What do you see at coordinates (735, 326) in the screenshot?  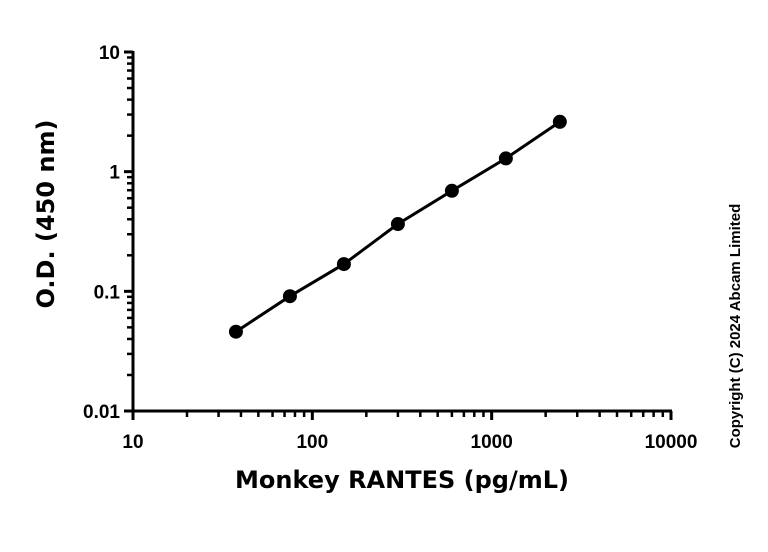 I see `copyright-notice: Copyright (C) 2024 Abcam Limited` at bounding box center [735, 326].